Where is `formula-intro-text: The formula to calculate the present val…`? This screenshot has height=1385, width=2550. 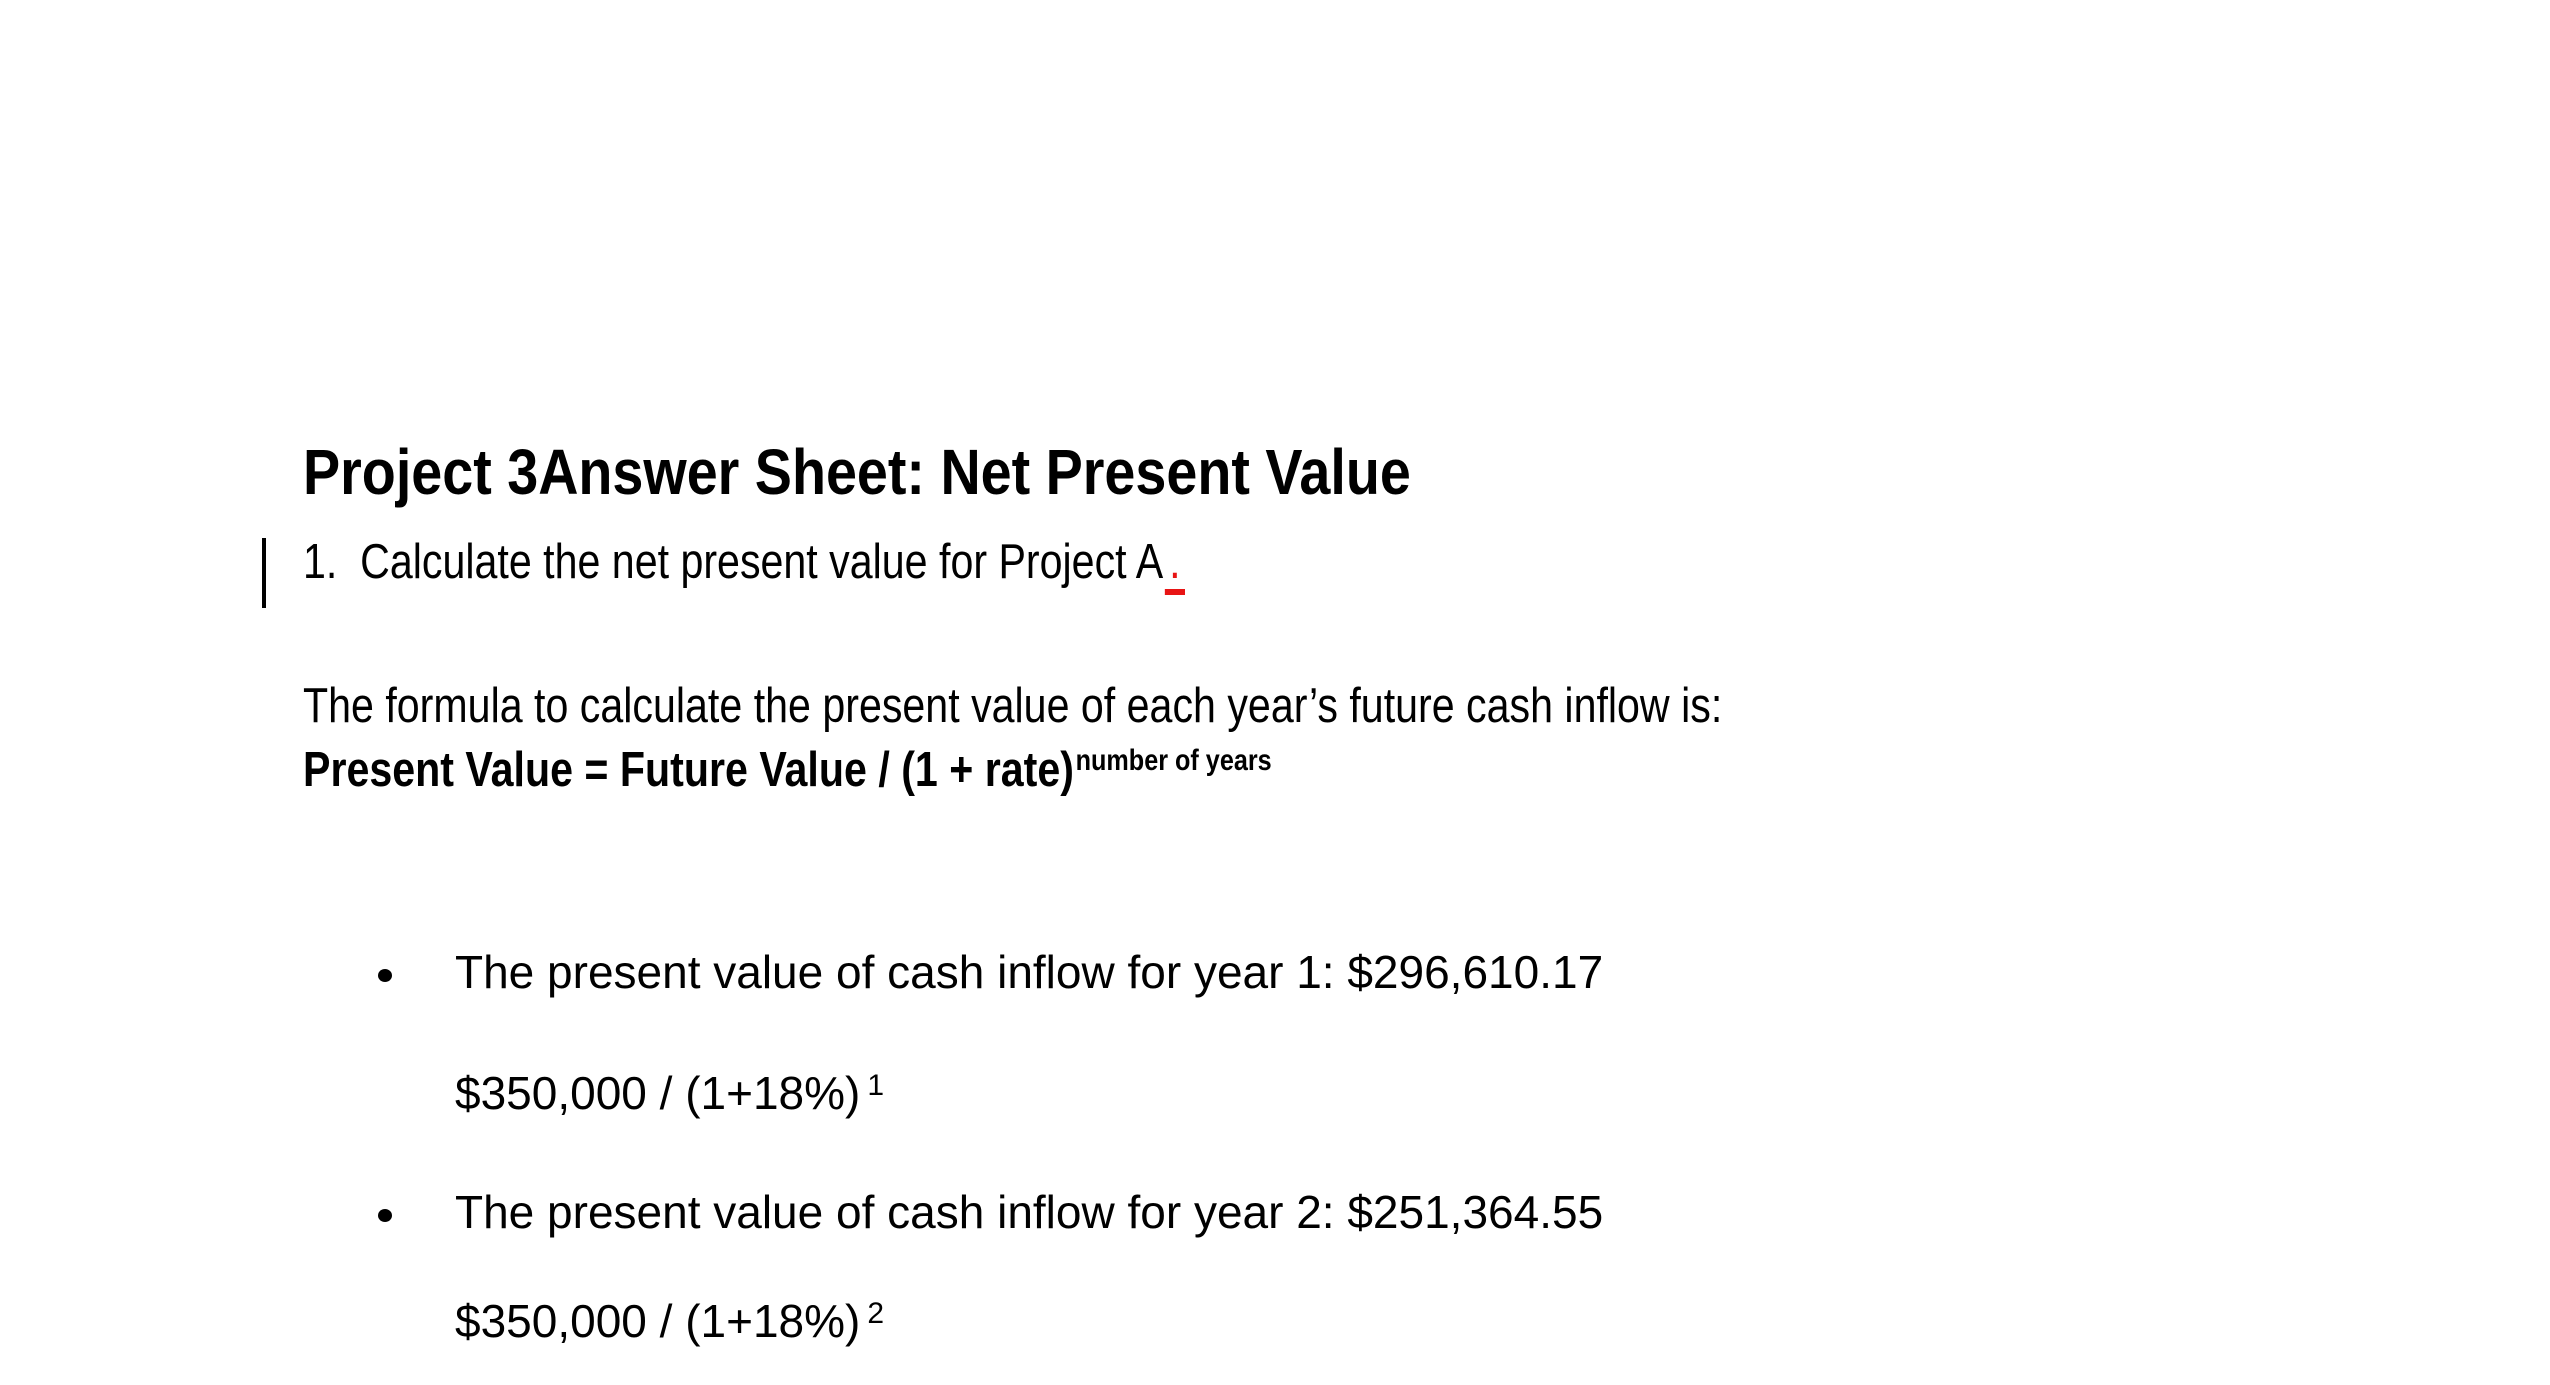
formula-intro-text: The formula to calculate the present val… is located at coordinates (1013, 706).